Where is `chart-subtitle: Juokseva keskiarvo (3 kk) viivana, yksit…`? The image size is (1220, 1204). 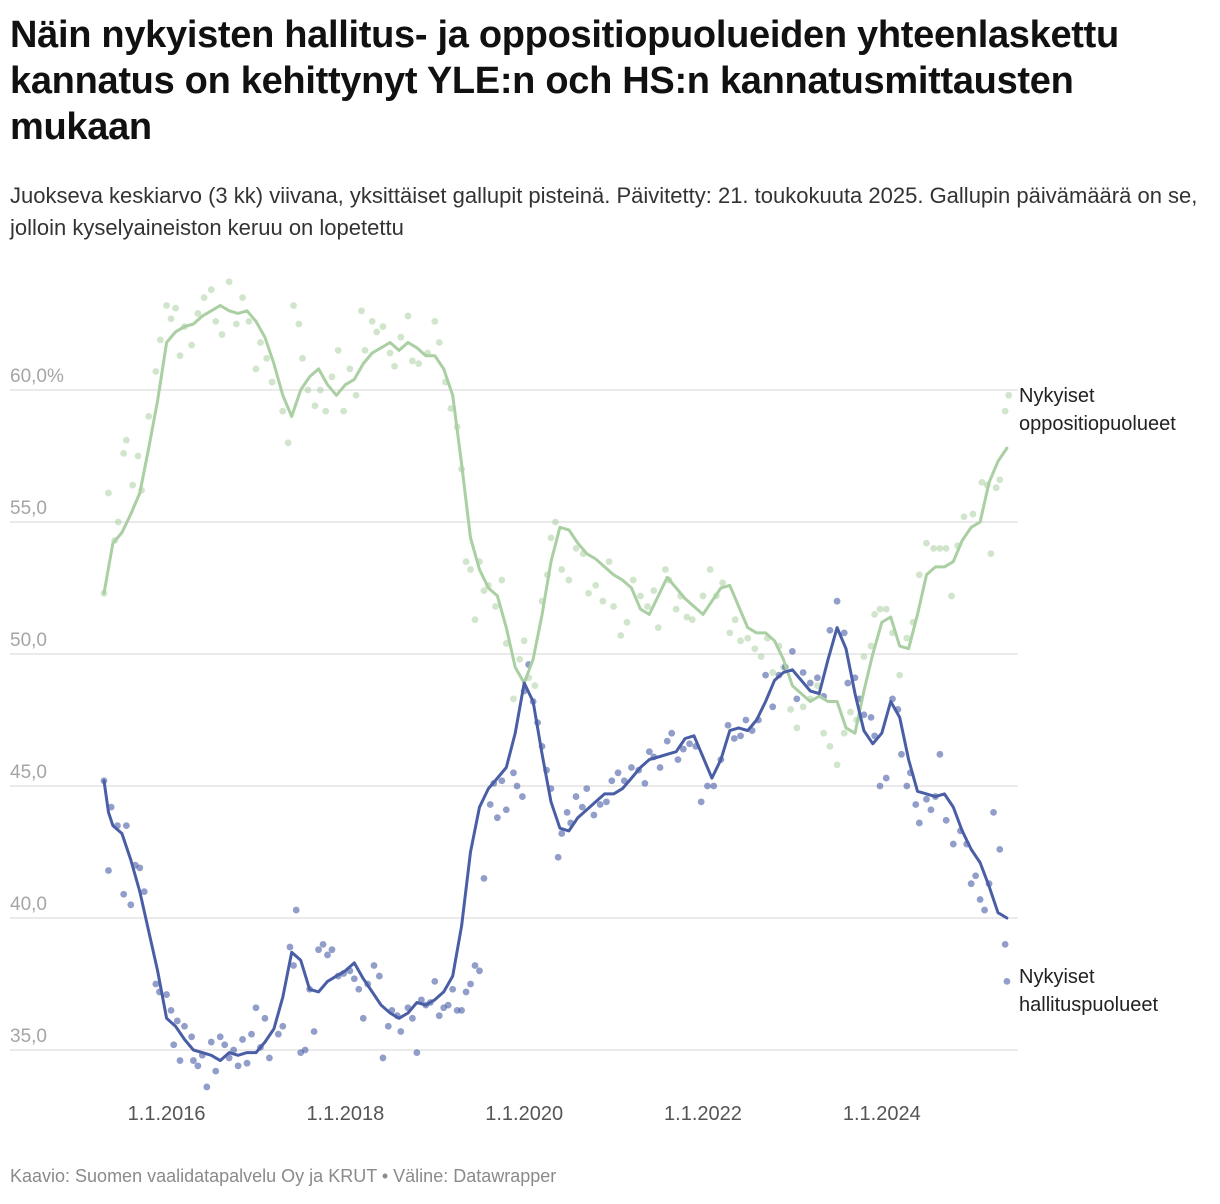 chart-subtitle: Juokseva keskiarvo (3 kk) viivana, yksit… is located at coordinates (604, 211).